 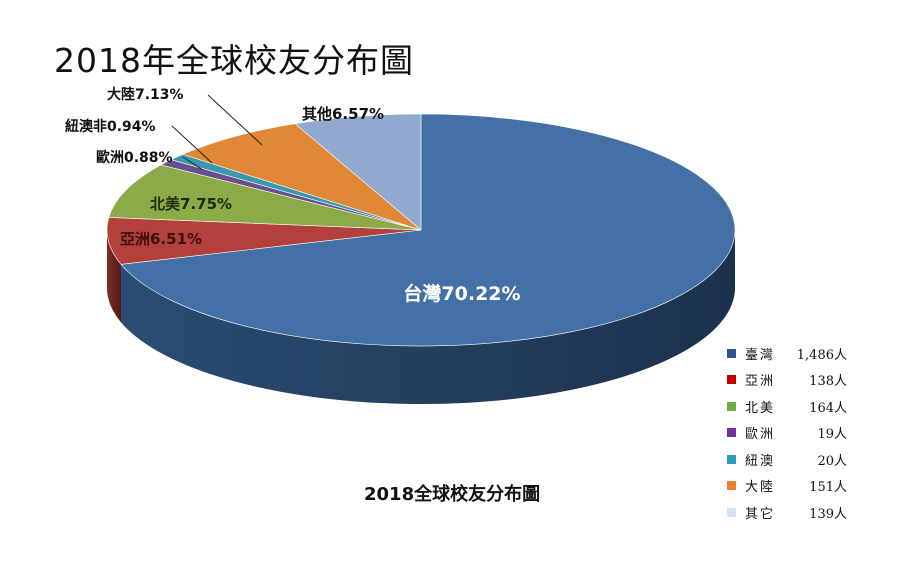 What do you see at coordinates (234, 60) in the screenshot?
I see `chart-title: 2018年全球校友分布圖` at bounding box center [234, 60].